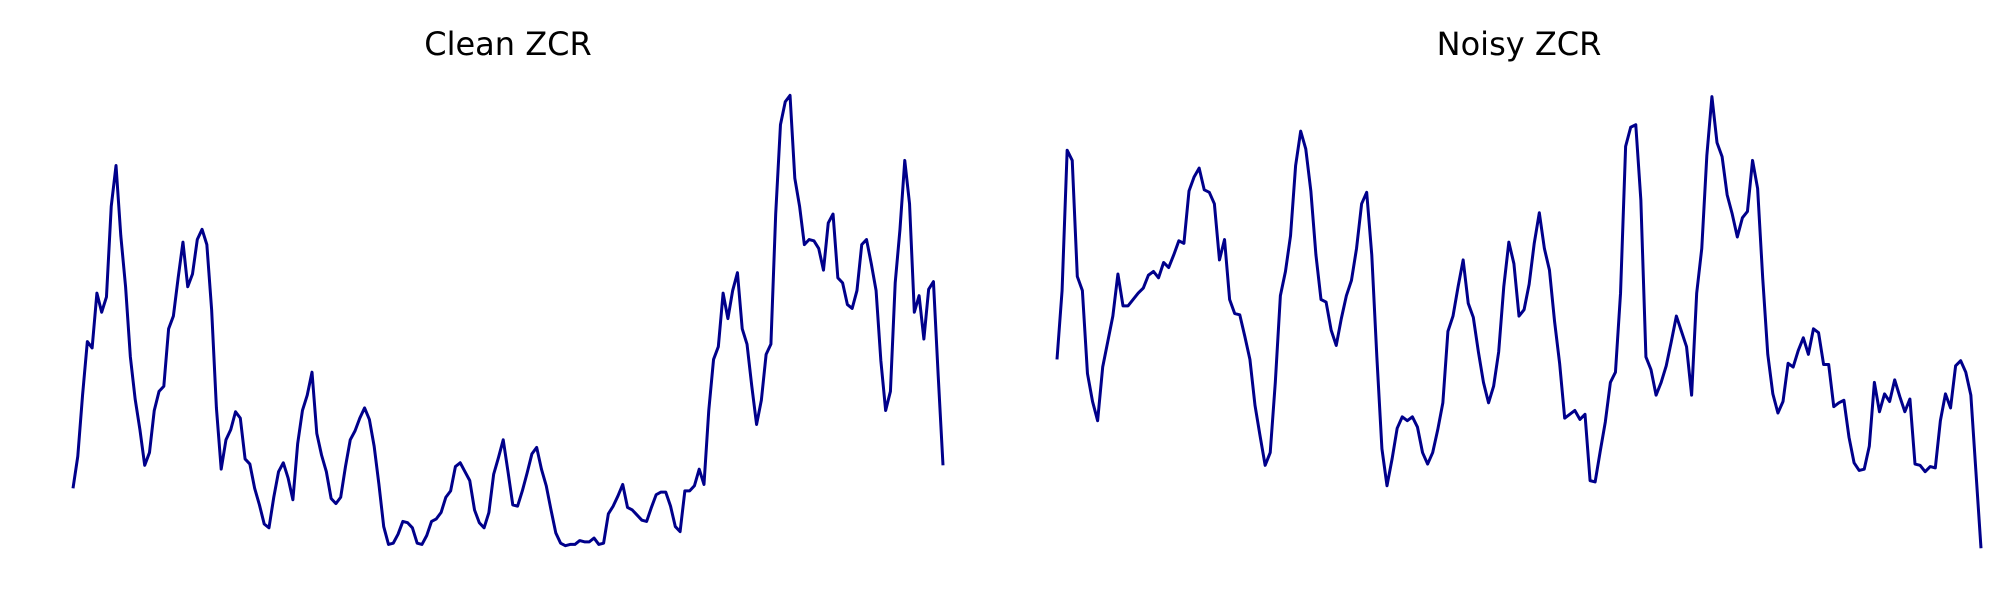  I want to click on chart-title: Clean ZCR, so click(507, 44).